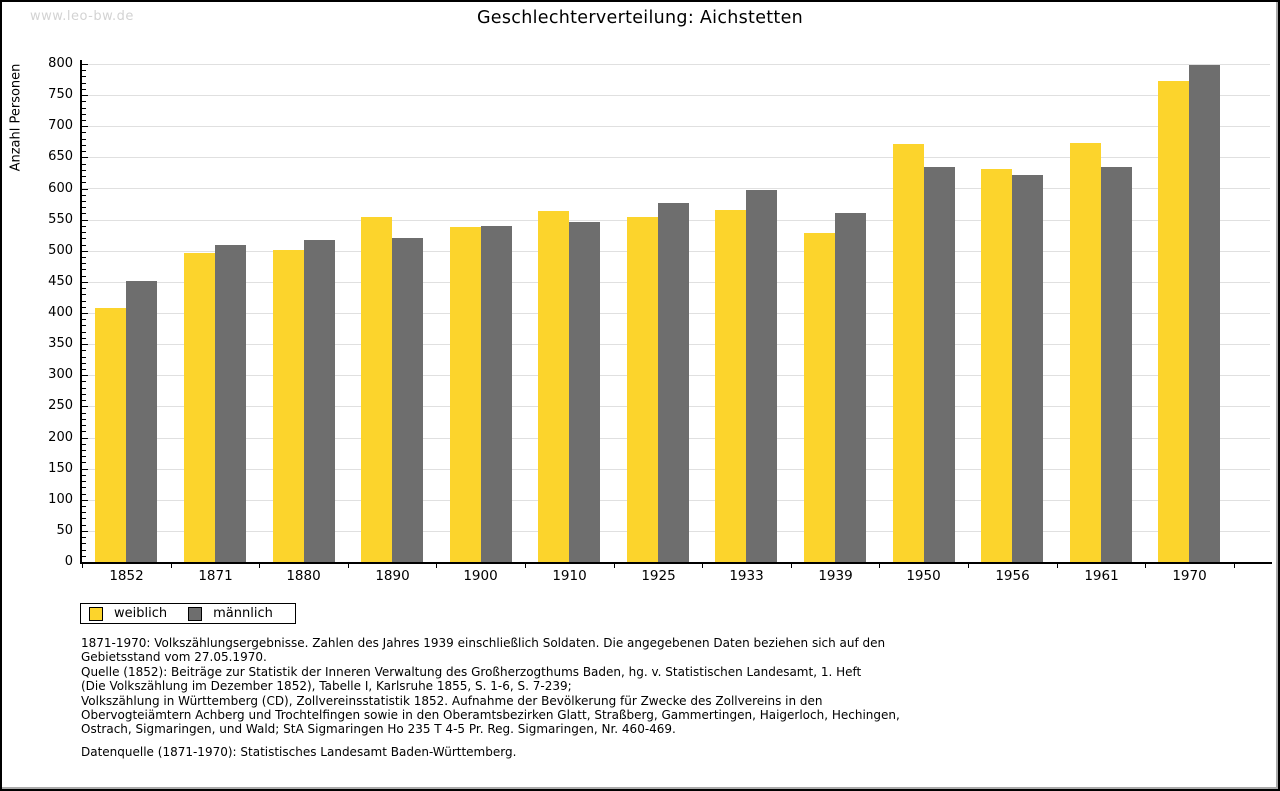 The height and width of the screenshot is (791, 1280). What do you see at coordinates (195, 613) in the screenshot?
I see `legend-swatch-männlich` at bounding box center [195, 613].